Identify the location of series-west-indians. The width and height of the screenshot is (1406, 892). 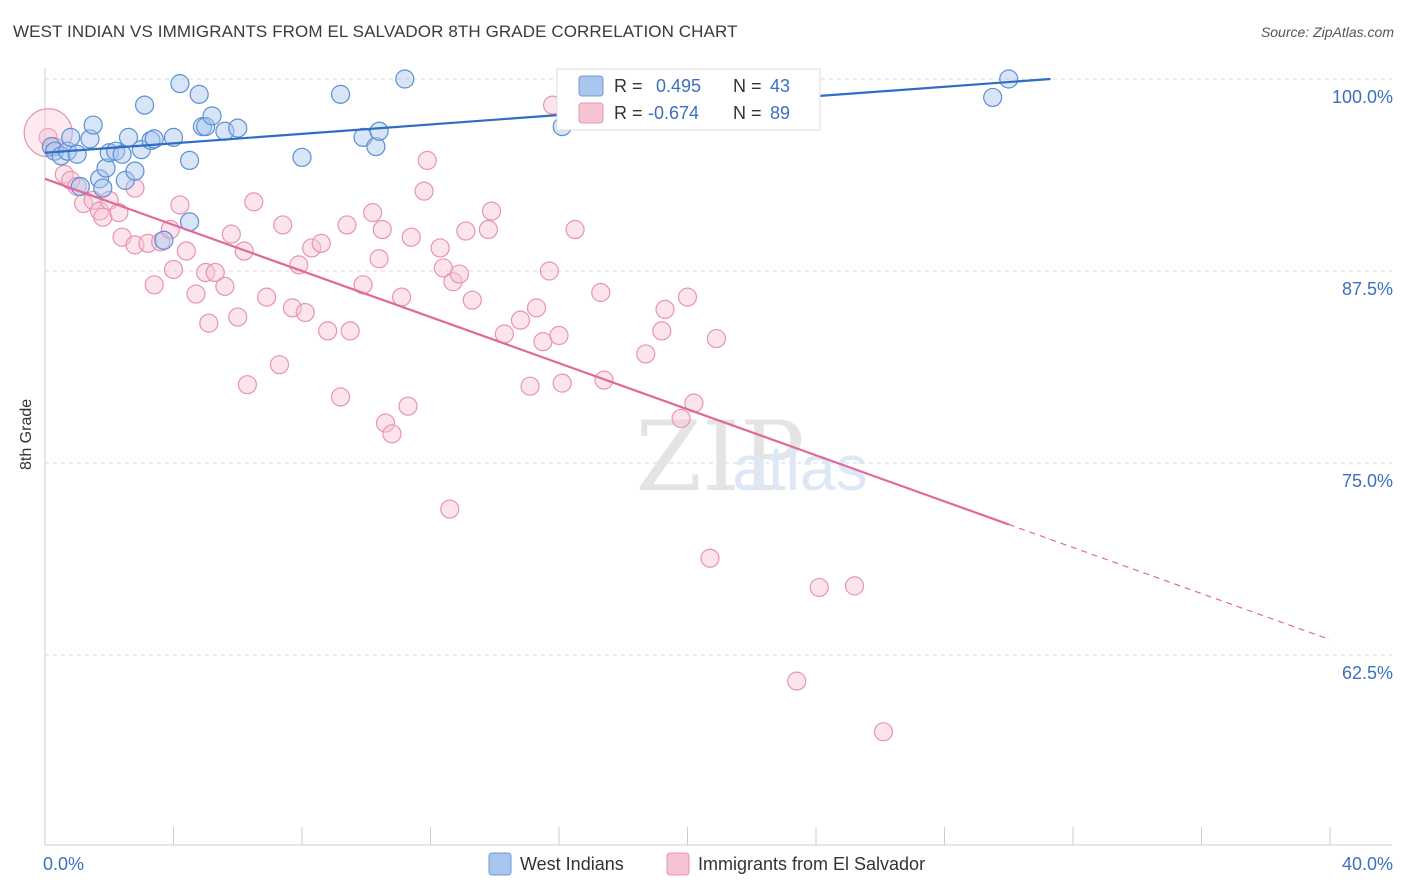
(530, 159).